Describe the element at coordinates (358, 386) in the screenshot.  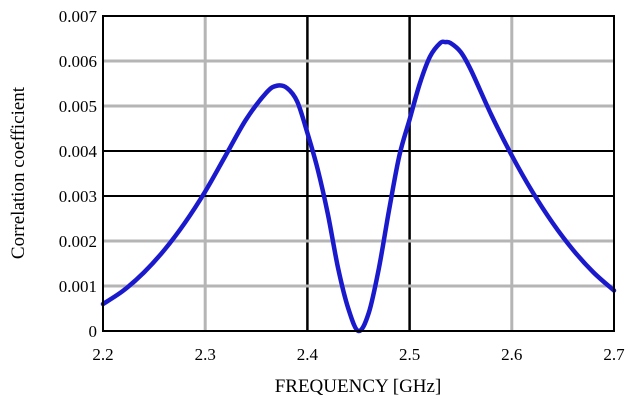
I see `x-axis-title: FREQUENCY [GHz]` at that location.